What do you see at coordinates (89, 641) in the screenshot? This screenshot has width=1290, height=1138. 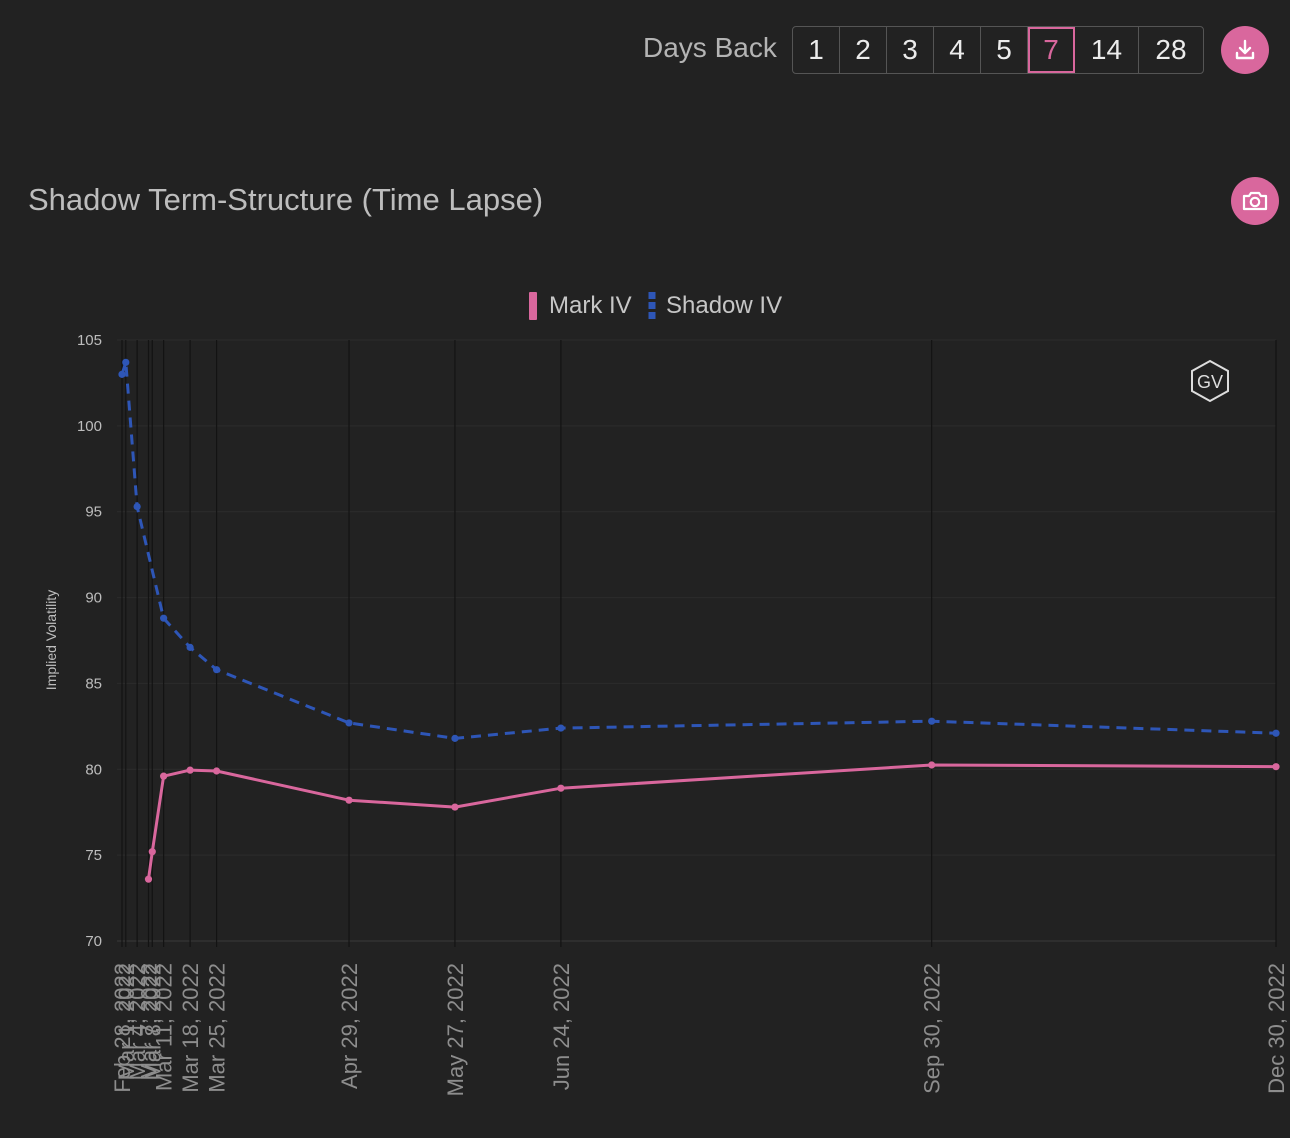 I see `y-axis-ticks: 70 75 80 85 90 95 100 105` at bounding box center [89, 641].